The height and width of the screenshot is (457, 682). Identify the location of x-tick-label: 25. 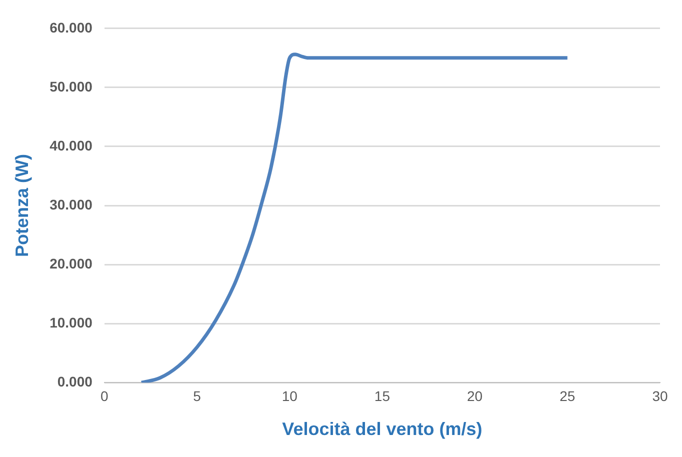
(568, 396).